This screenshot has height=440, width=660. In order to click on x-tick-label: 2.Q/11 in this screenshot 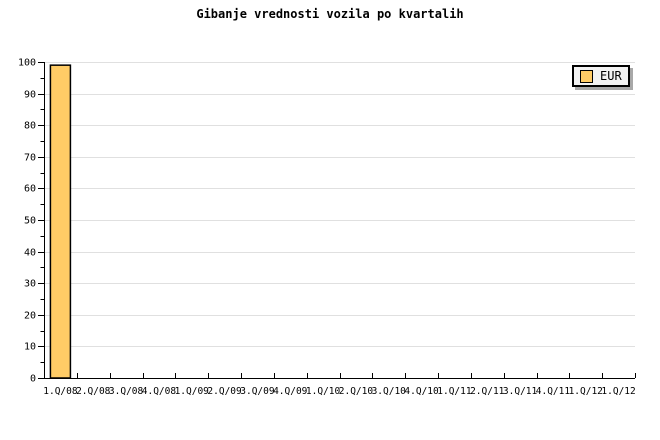, I will do `click(487, 391)`.